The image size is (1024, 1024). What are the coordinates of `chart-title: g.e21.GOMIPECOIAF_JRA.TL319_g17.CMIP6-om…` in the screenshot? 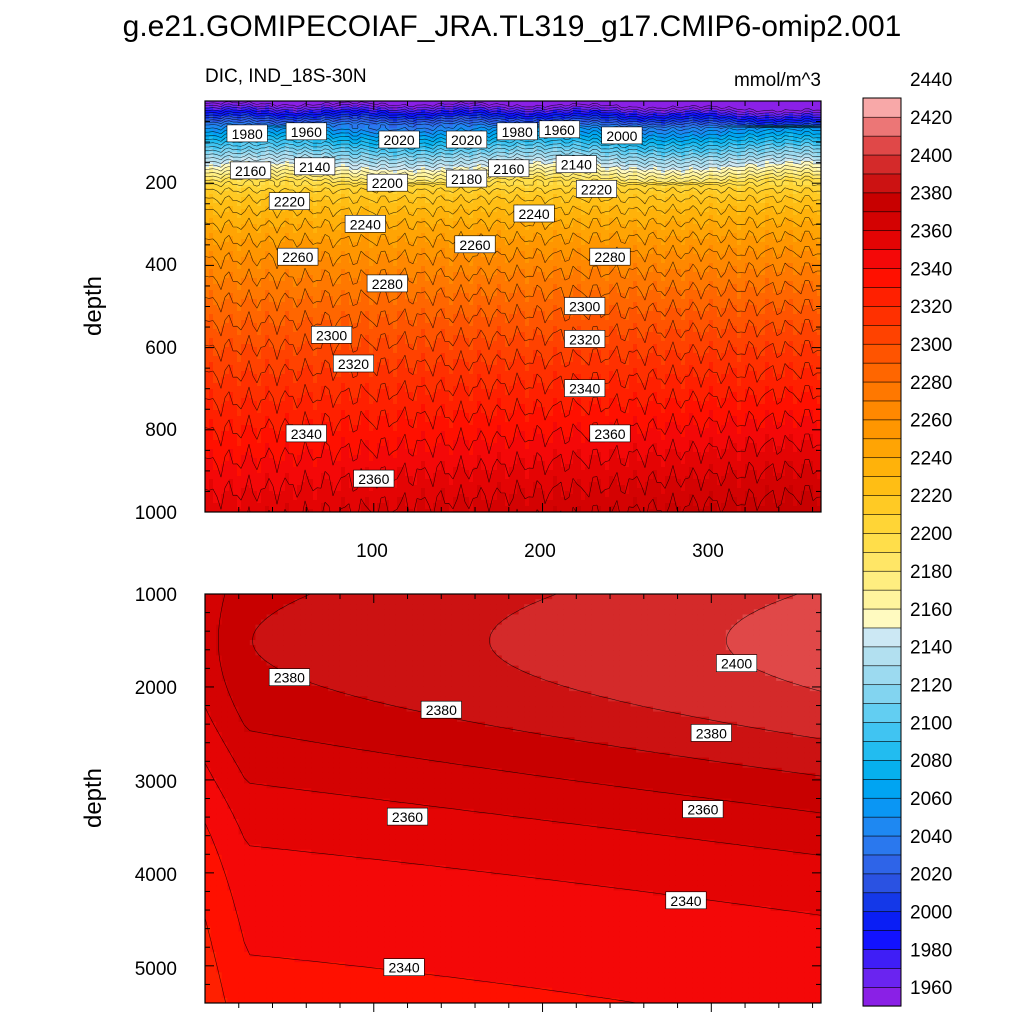 It's located at (512, 26).